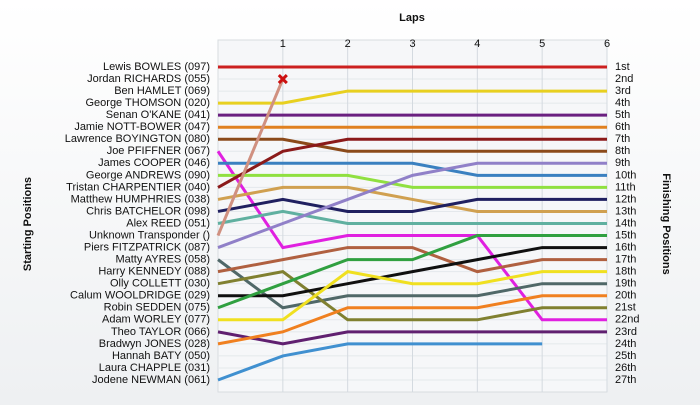 The image size is (700, 405). Describe the element at coordinates (625, 284) in the screenshot. I see `finishing-label: 19th` at that location.